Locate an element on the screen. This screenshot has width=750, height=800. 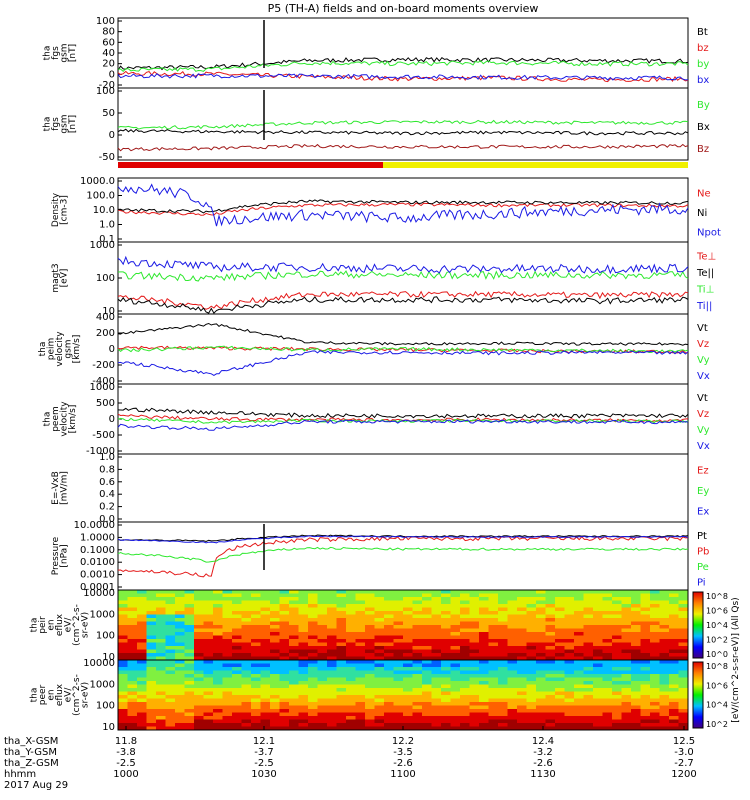
y-axis-label: tha is located at coordinates (35, 695).